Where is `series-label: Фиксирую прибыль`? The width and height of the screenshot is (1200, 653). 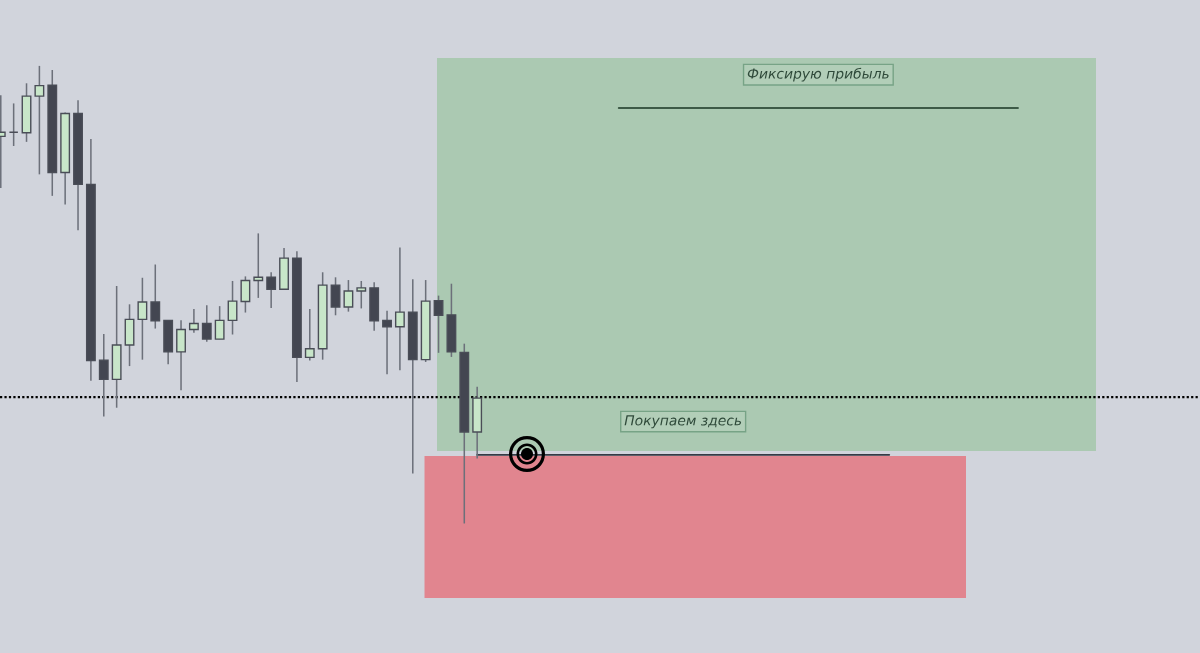 series-label: Фиксирую прибыль is located at coordinates (818, 74).